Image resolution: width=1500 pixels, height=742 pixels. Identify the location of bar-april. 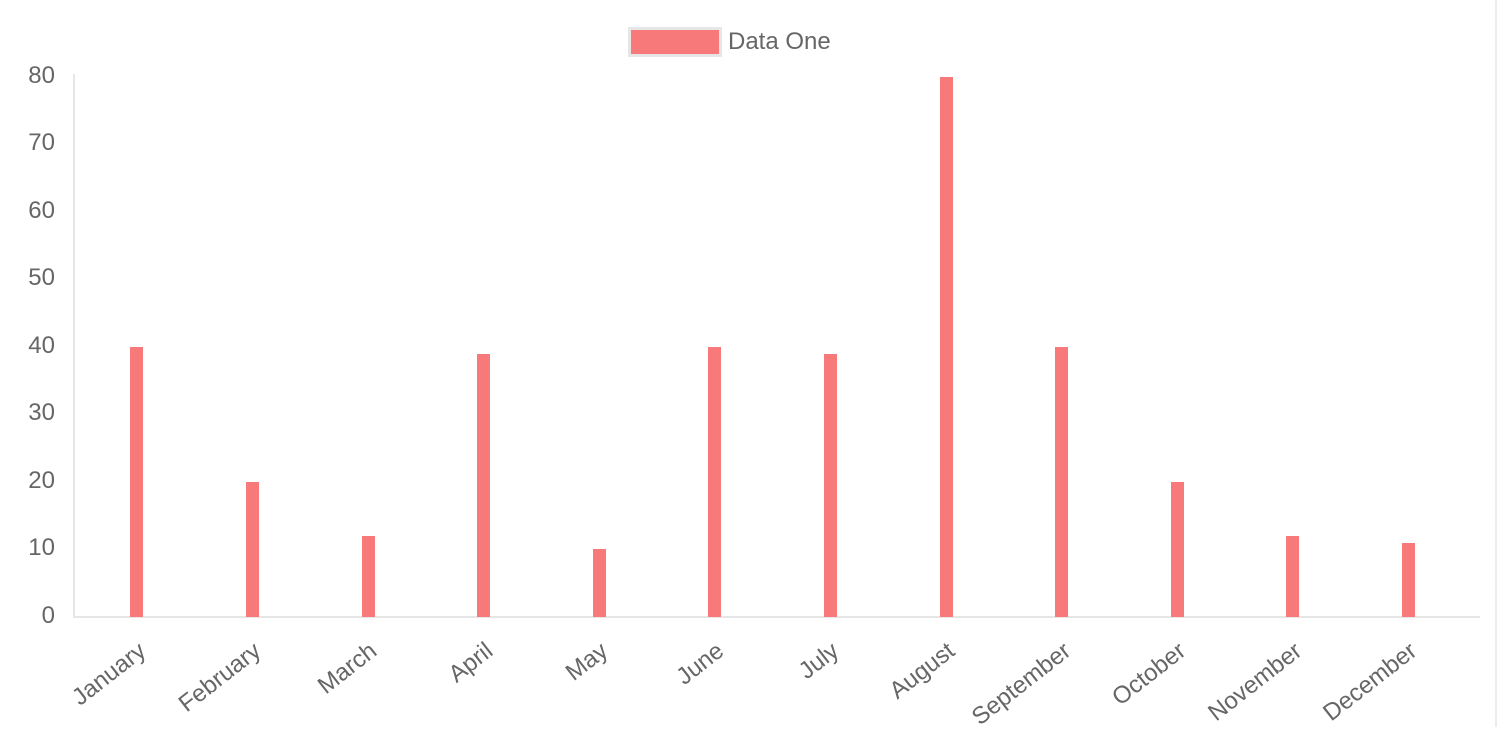
(484, 485).